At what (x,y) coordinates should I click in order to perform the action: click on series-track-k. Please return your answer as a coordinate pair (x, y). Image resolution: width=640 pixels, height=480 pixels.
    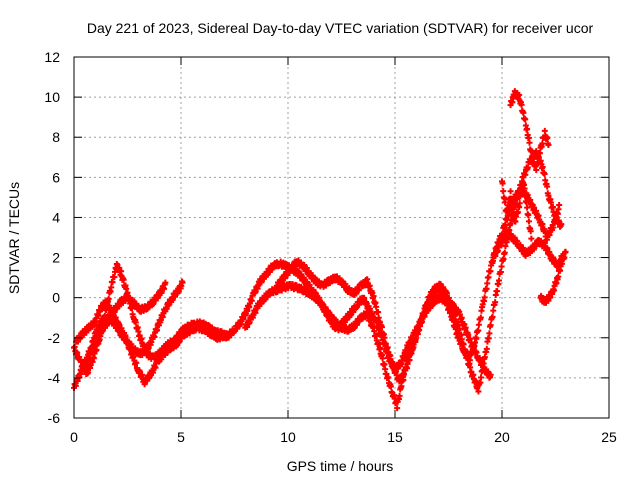
    Looking at the image, I should click on (517, 210).